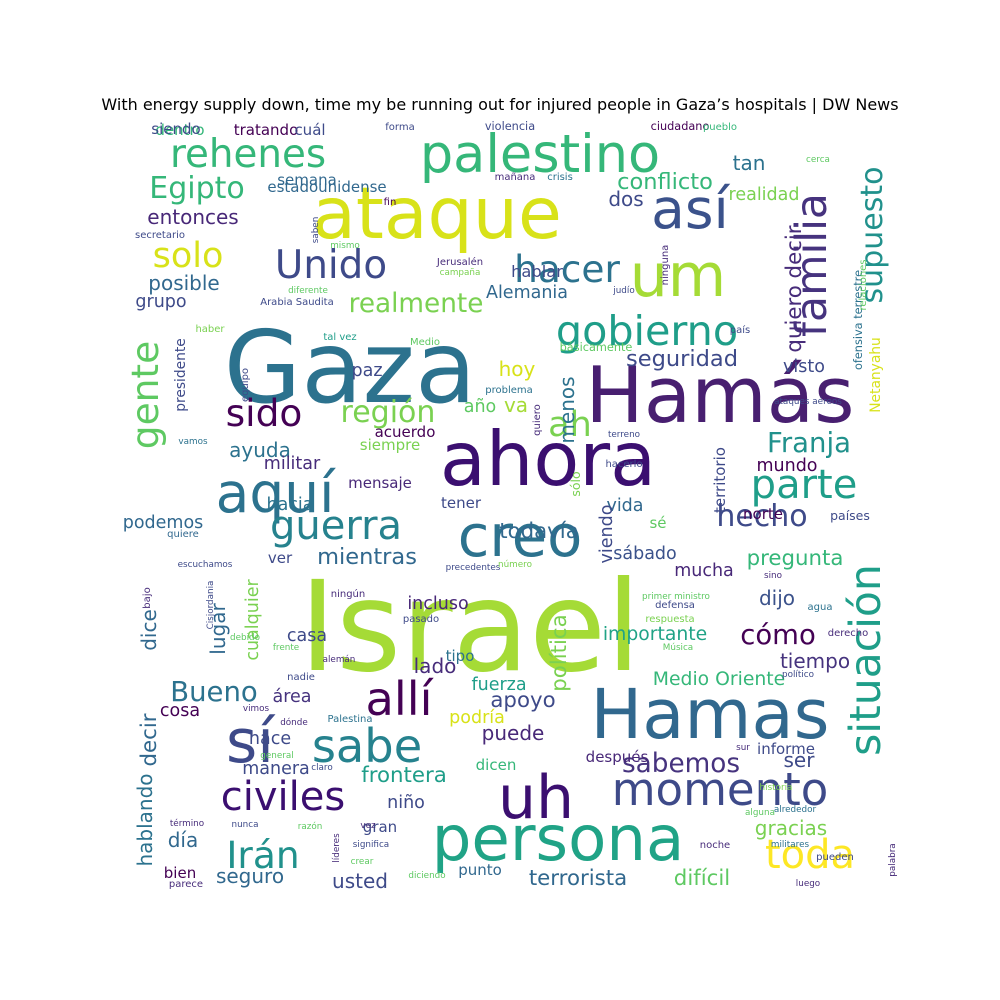 The width and height of the screenshot is (1000, 1000). What do you see at coordinates (719, 679) in the screenshot?
I see `word-medio-oriente: Medio Oriente` at bounding box center [719, 679].